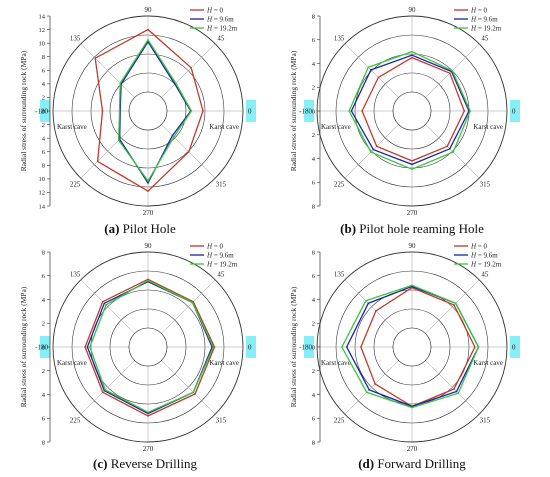 The width and height of the screenshot is (550, 477). Describe the element at coordinates (412, 228) in the screenshot. I see `panel-caption: (b) Pilot hole reaming Hole` at that location.